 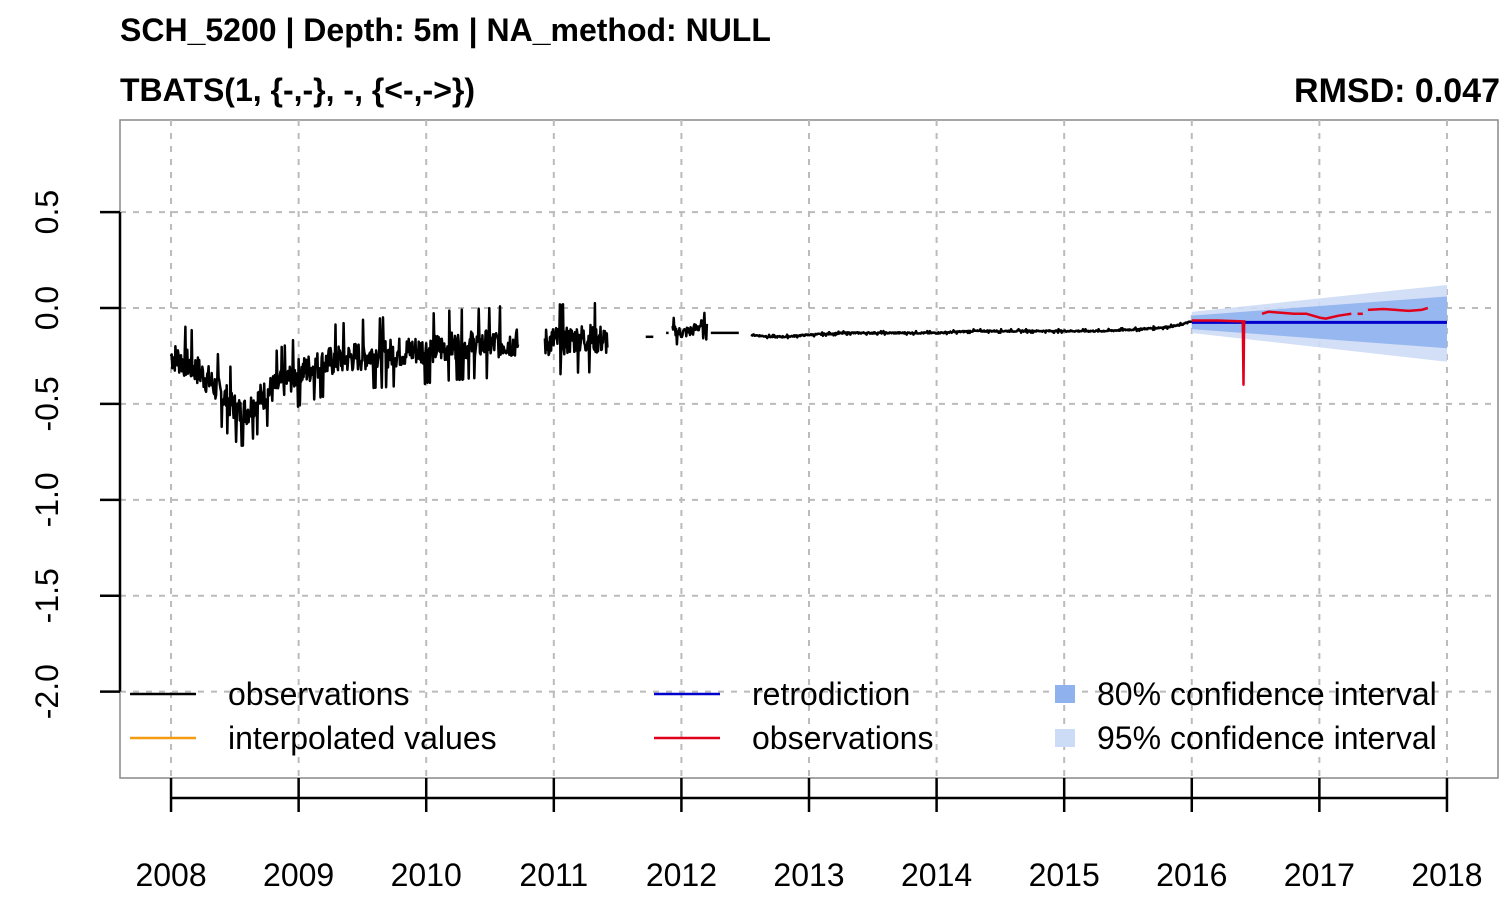 What do you see at coordinates (1065, 738) in the screenshot?
I see `legend-key-5-95-confidence-interval` at bounding box center [1065, 738].